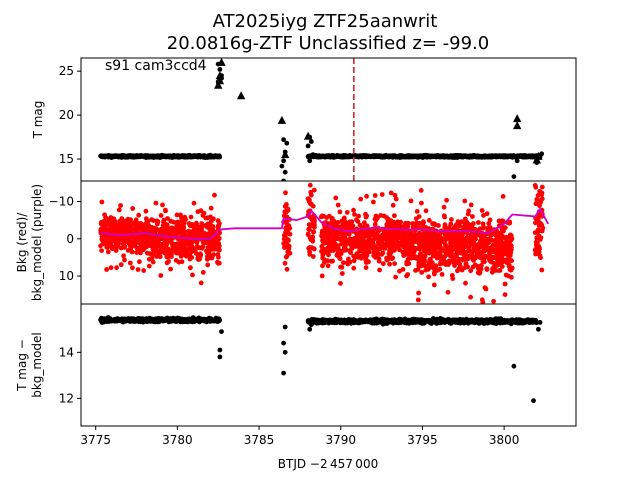 This screenshot has height=480, width=640. What do you see at coordinates (66, 115) in the screenshot?
I see `y-tick-label: 20` at bounding box center [66, 115].